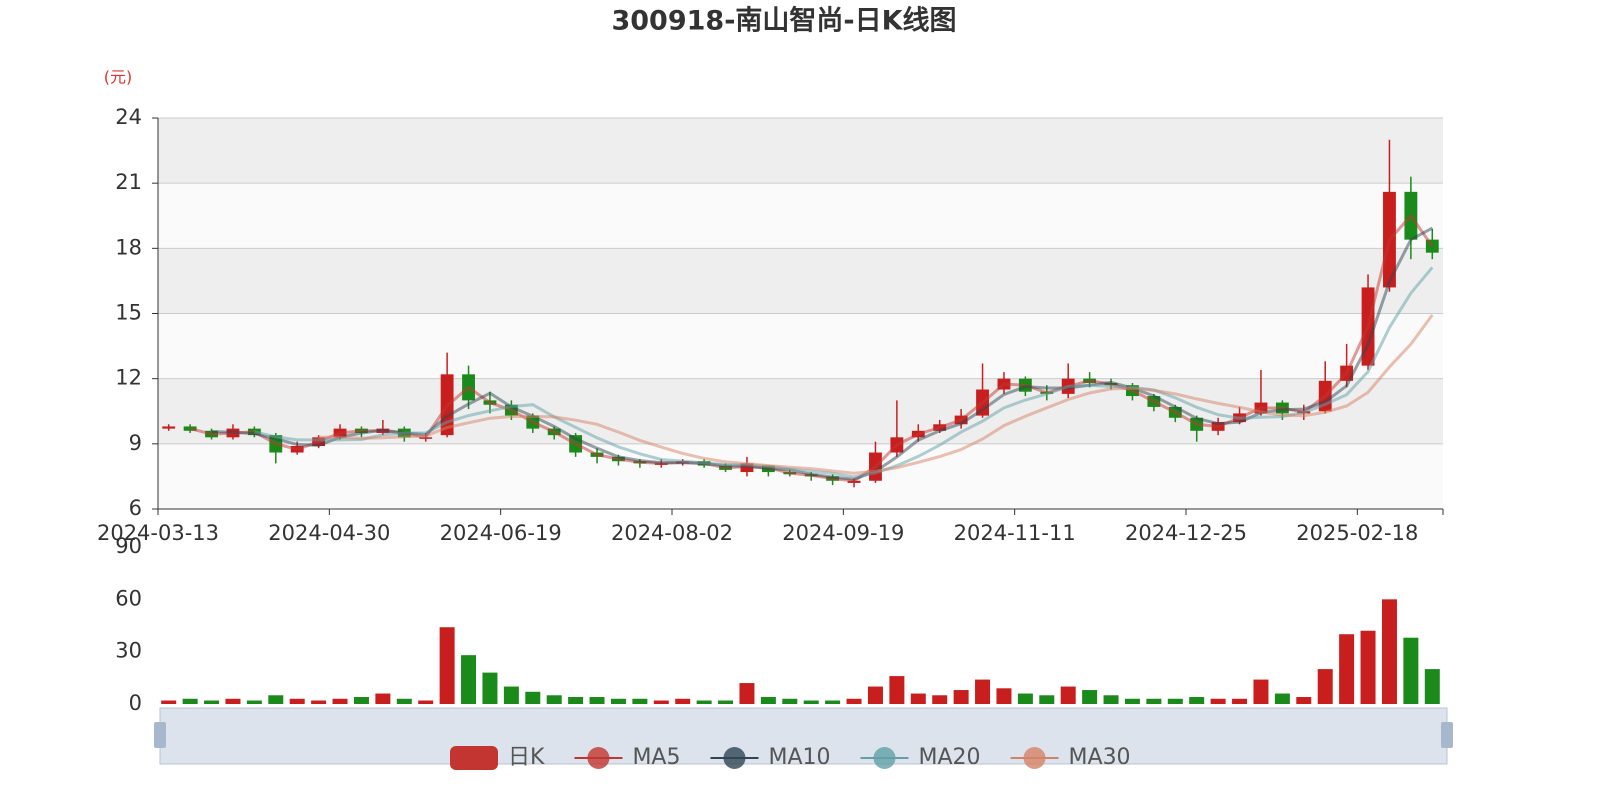 The image size is (1600, 804). I want to click on legend-label: 日K, so click(526, 757).